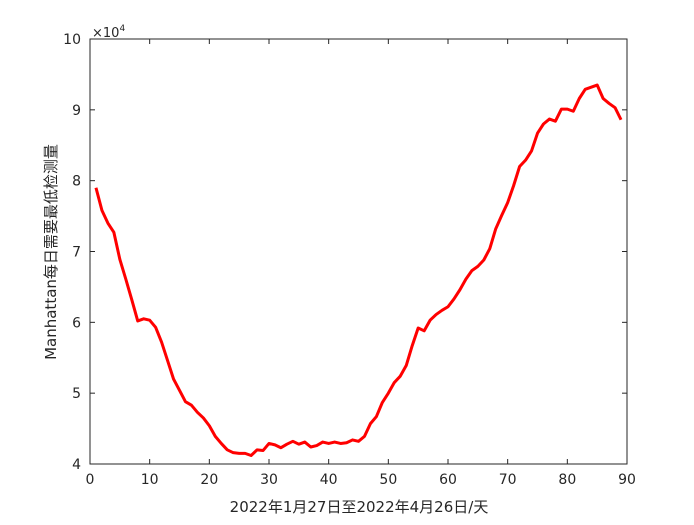 This screenshot has width=694, height=525. What do you see at coordinates (76, 111) in the screenshot?
I see `y-tick-label: 9` at bounding box center [76, 111].